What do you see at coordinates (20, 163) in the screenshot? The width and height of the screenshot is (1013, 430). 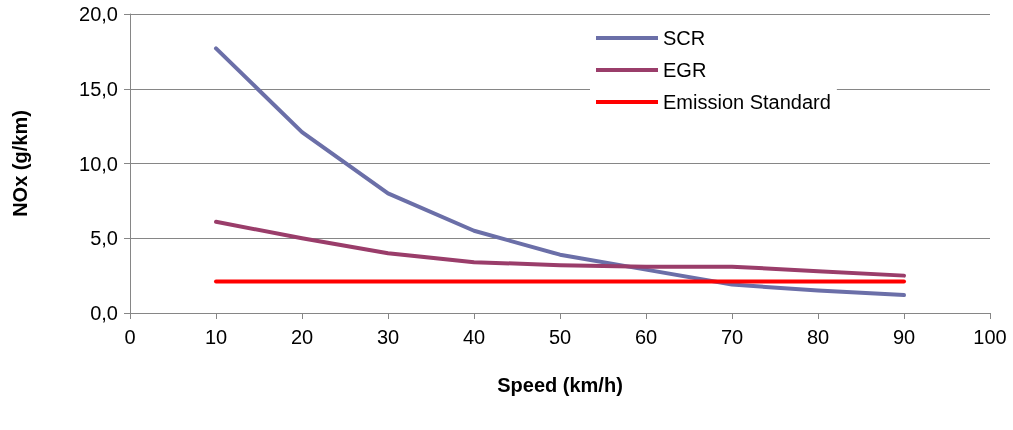 I see `y-axis-title: NOx (g/km)` at bounding box center [20, 163].